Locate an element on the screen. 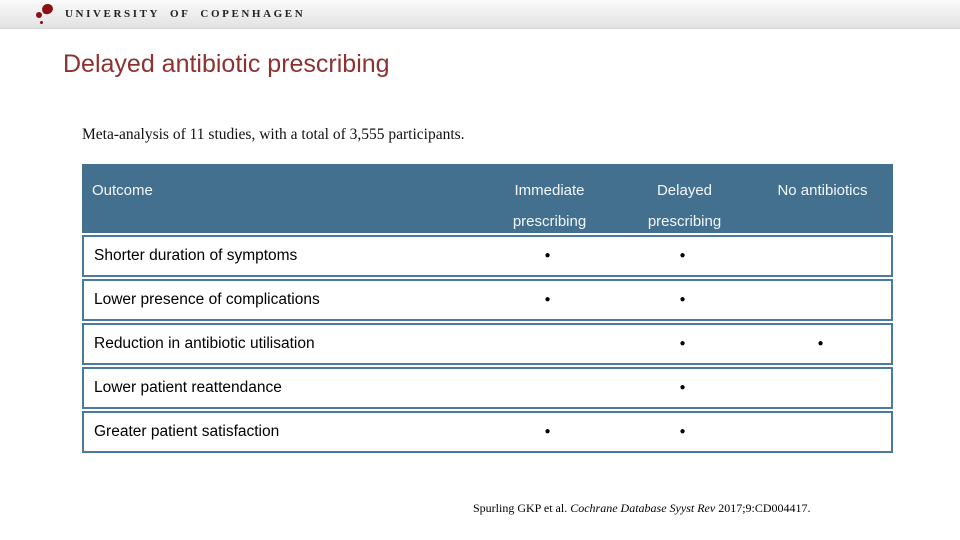 The height and width of the screenshot is (540, 960). citation-journal: Cochrane Database Syyst Rev is located at coordinates (644, 508).